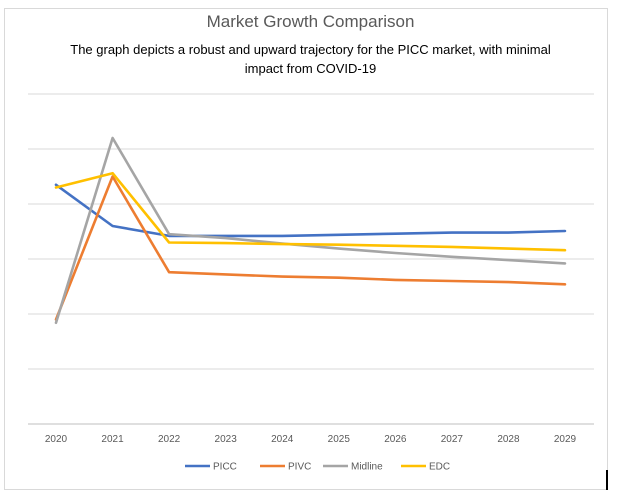 The height and width of the screenshot is (501, 621). What do you see at coordinates (565, 439) in the screenshot?
I see `x-tick-label: 2029` at bounding box center [565, 439].